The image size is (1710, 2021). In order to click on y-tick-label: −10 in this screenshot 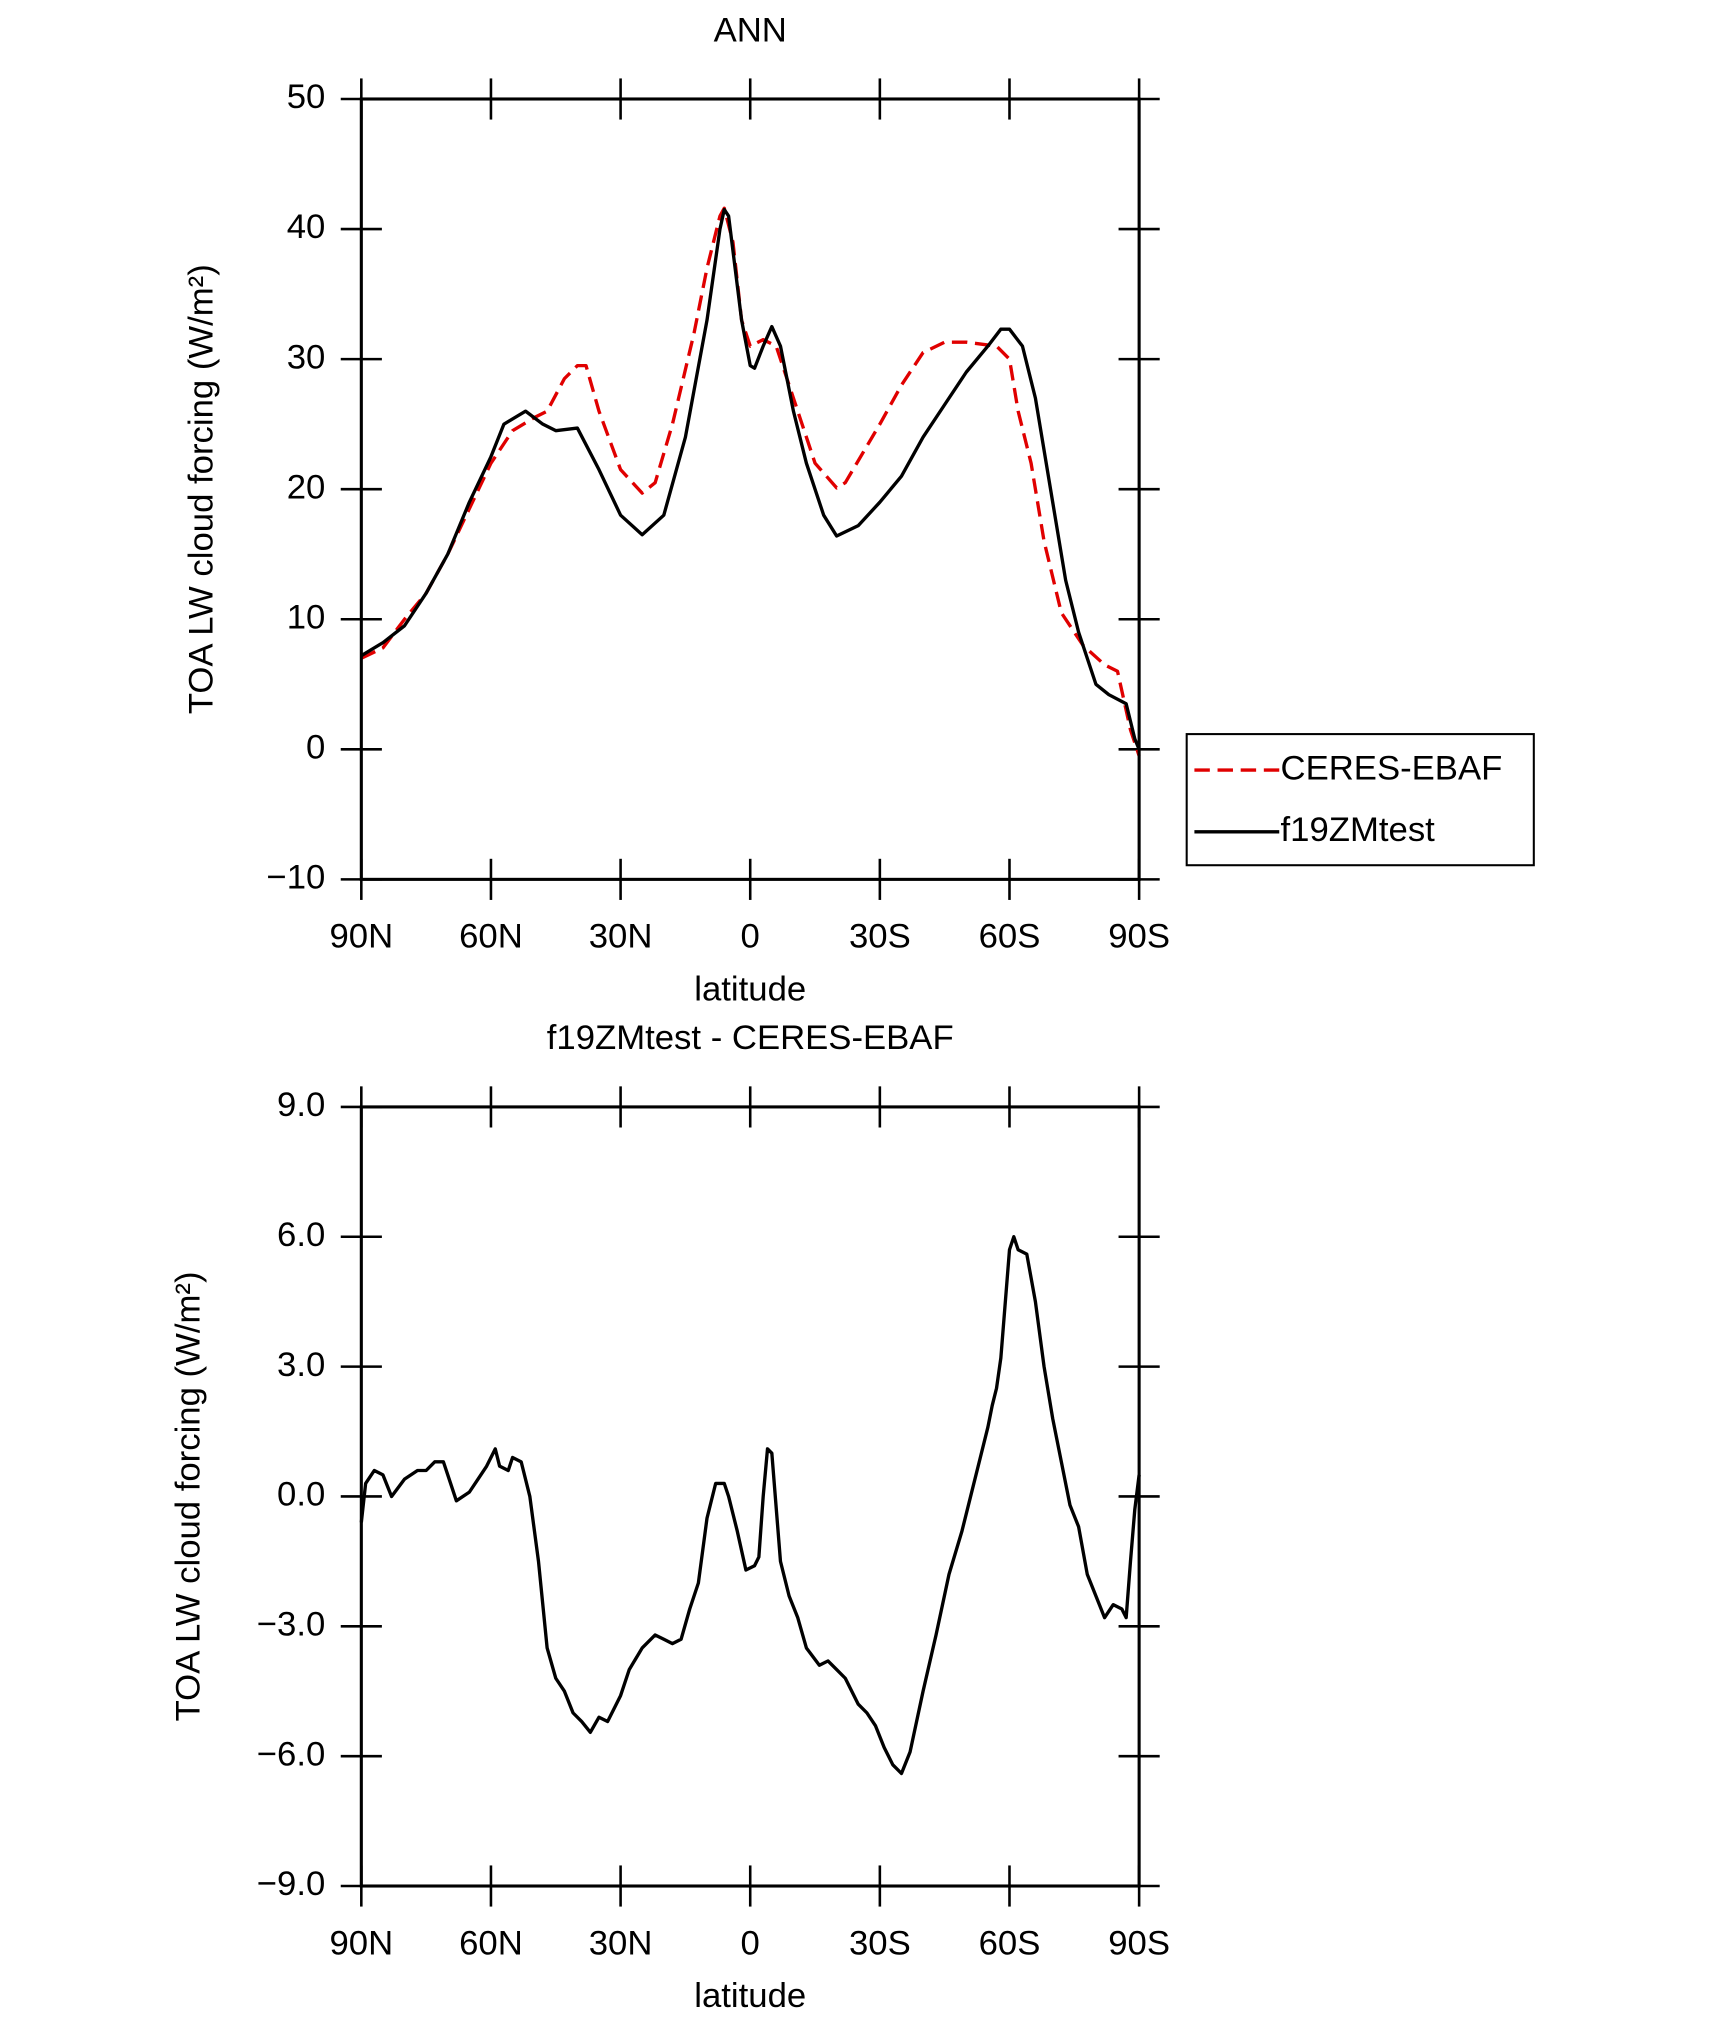, I will do `click(295, 878)`.